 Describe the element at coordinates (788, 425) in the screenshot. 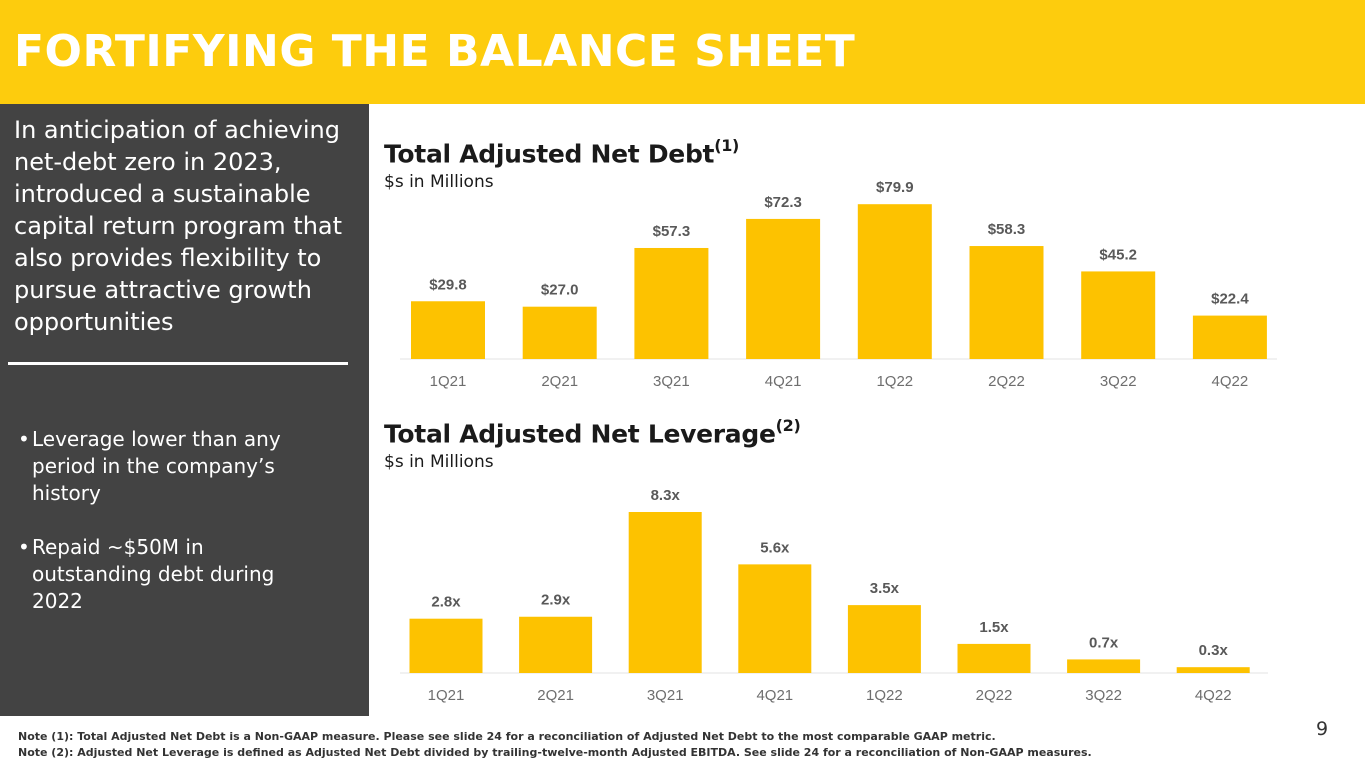

I see `net-leverage-chart-title-note: (2)` at that location.